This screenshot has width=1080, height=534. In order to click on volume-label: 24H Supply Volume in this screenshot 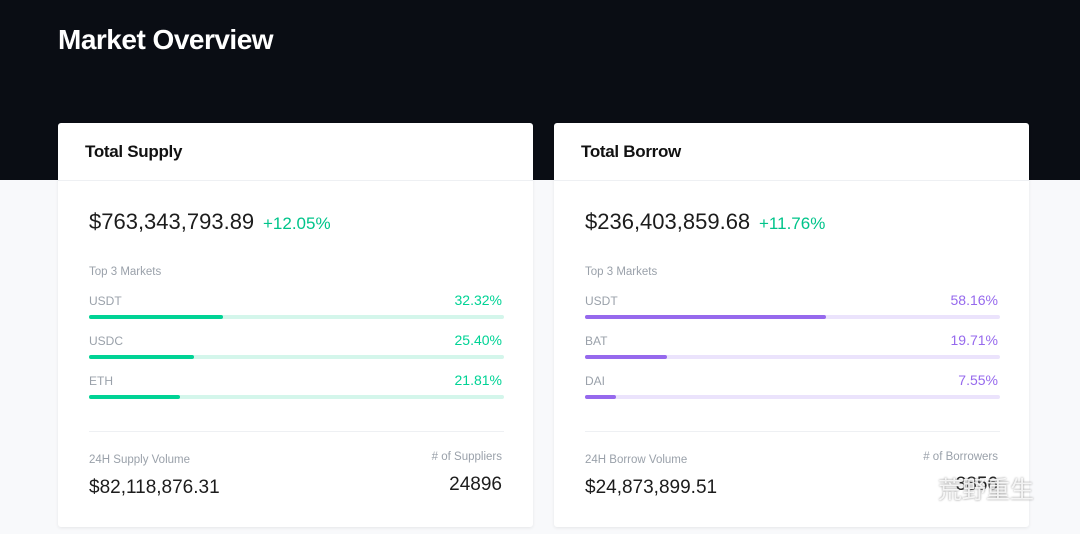, I will do `click(140, 460)`.